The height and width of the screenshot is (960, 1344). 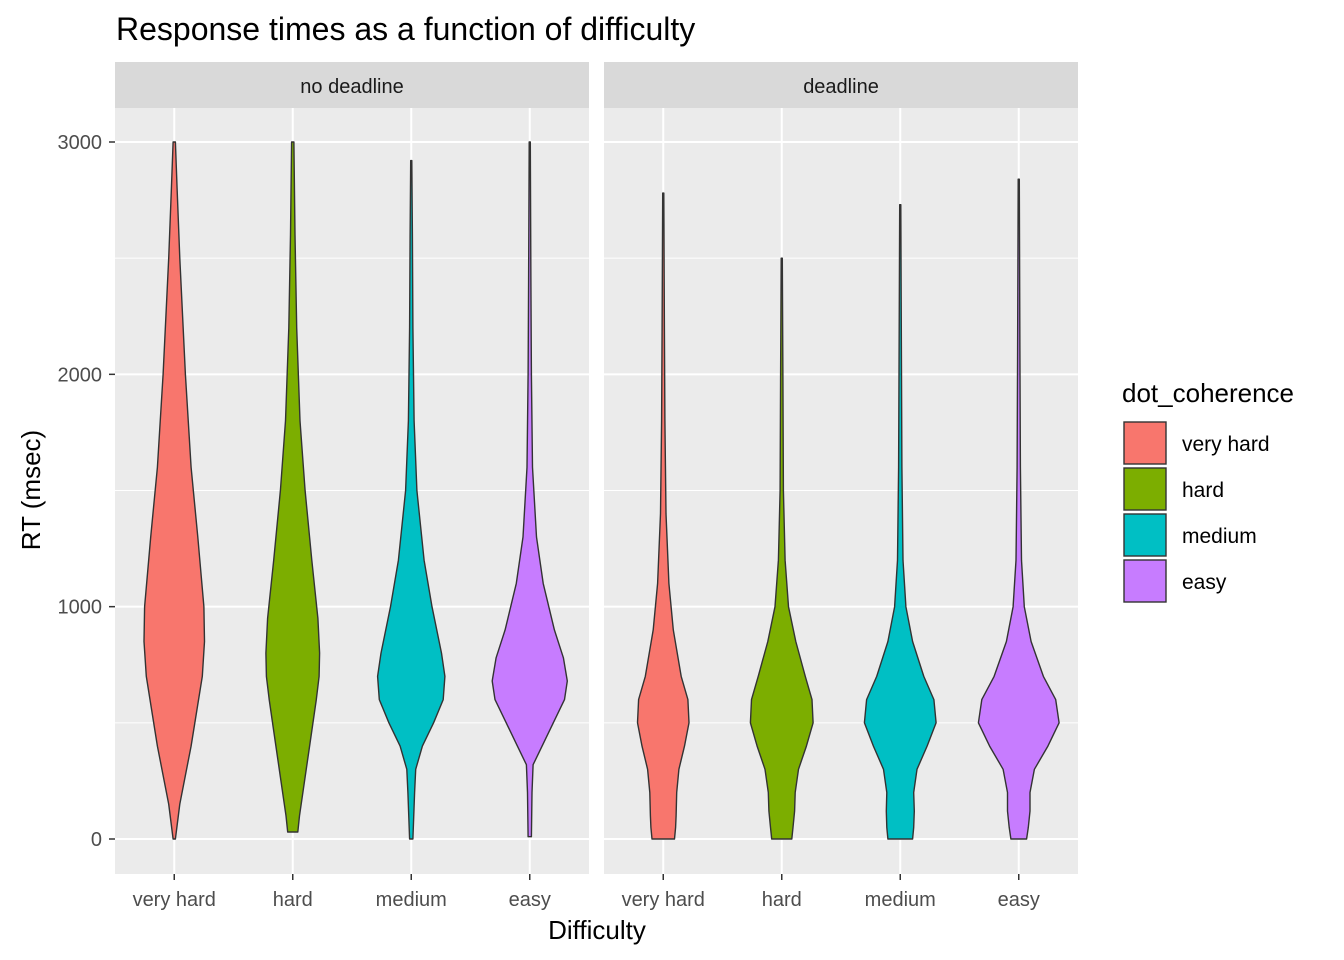 I want to click on y-tick-label: 0, so click(x=96, y=840).